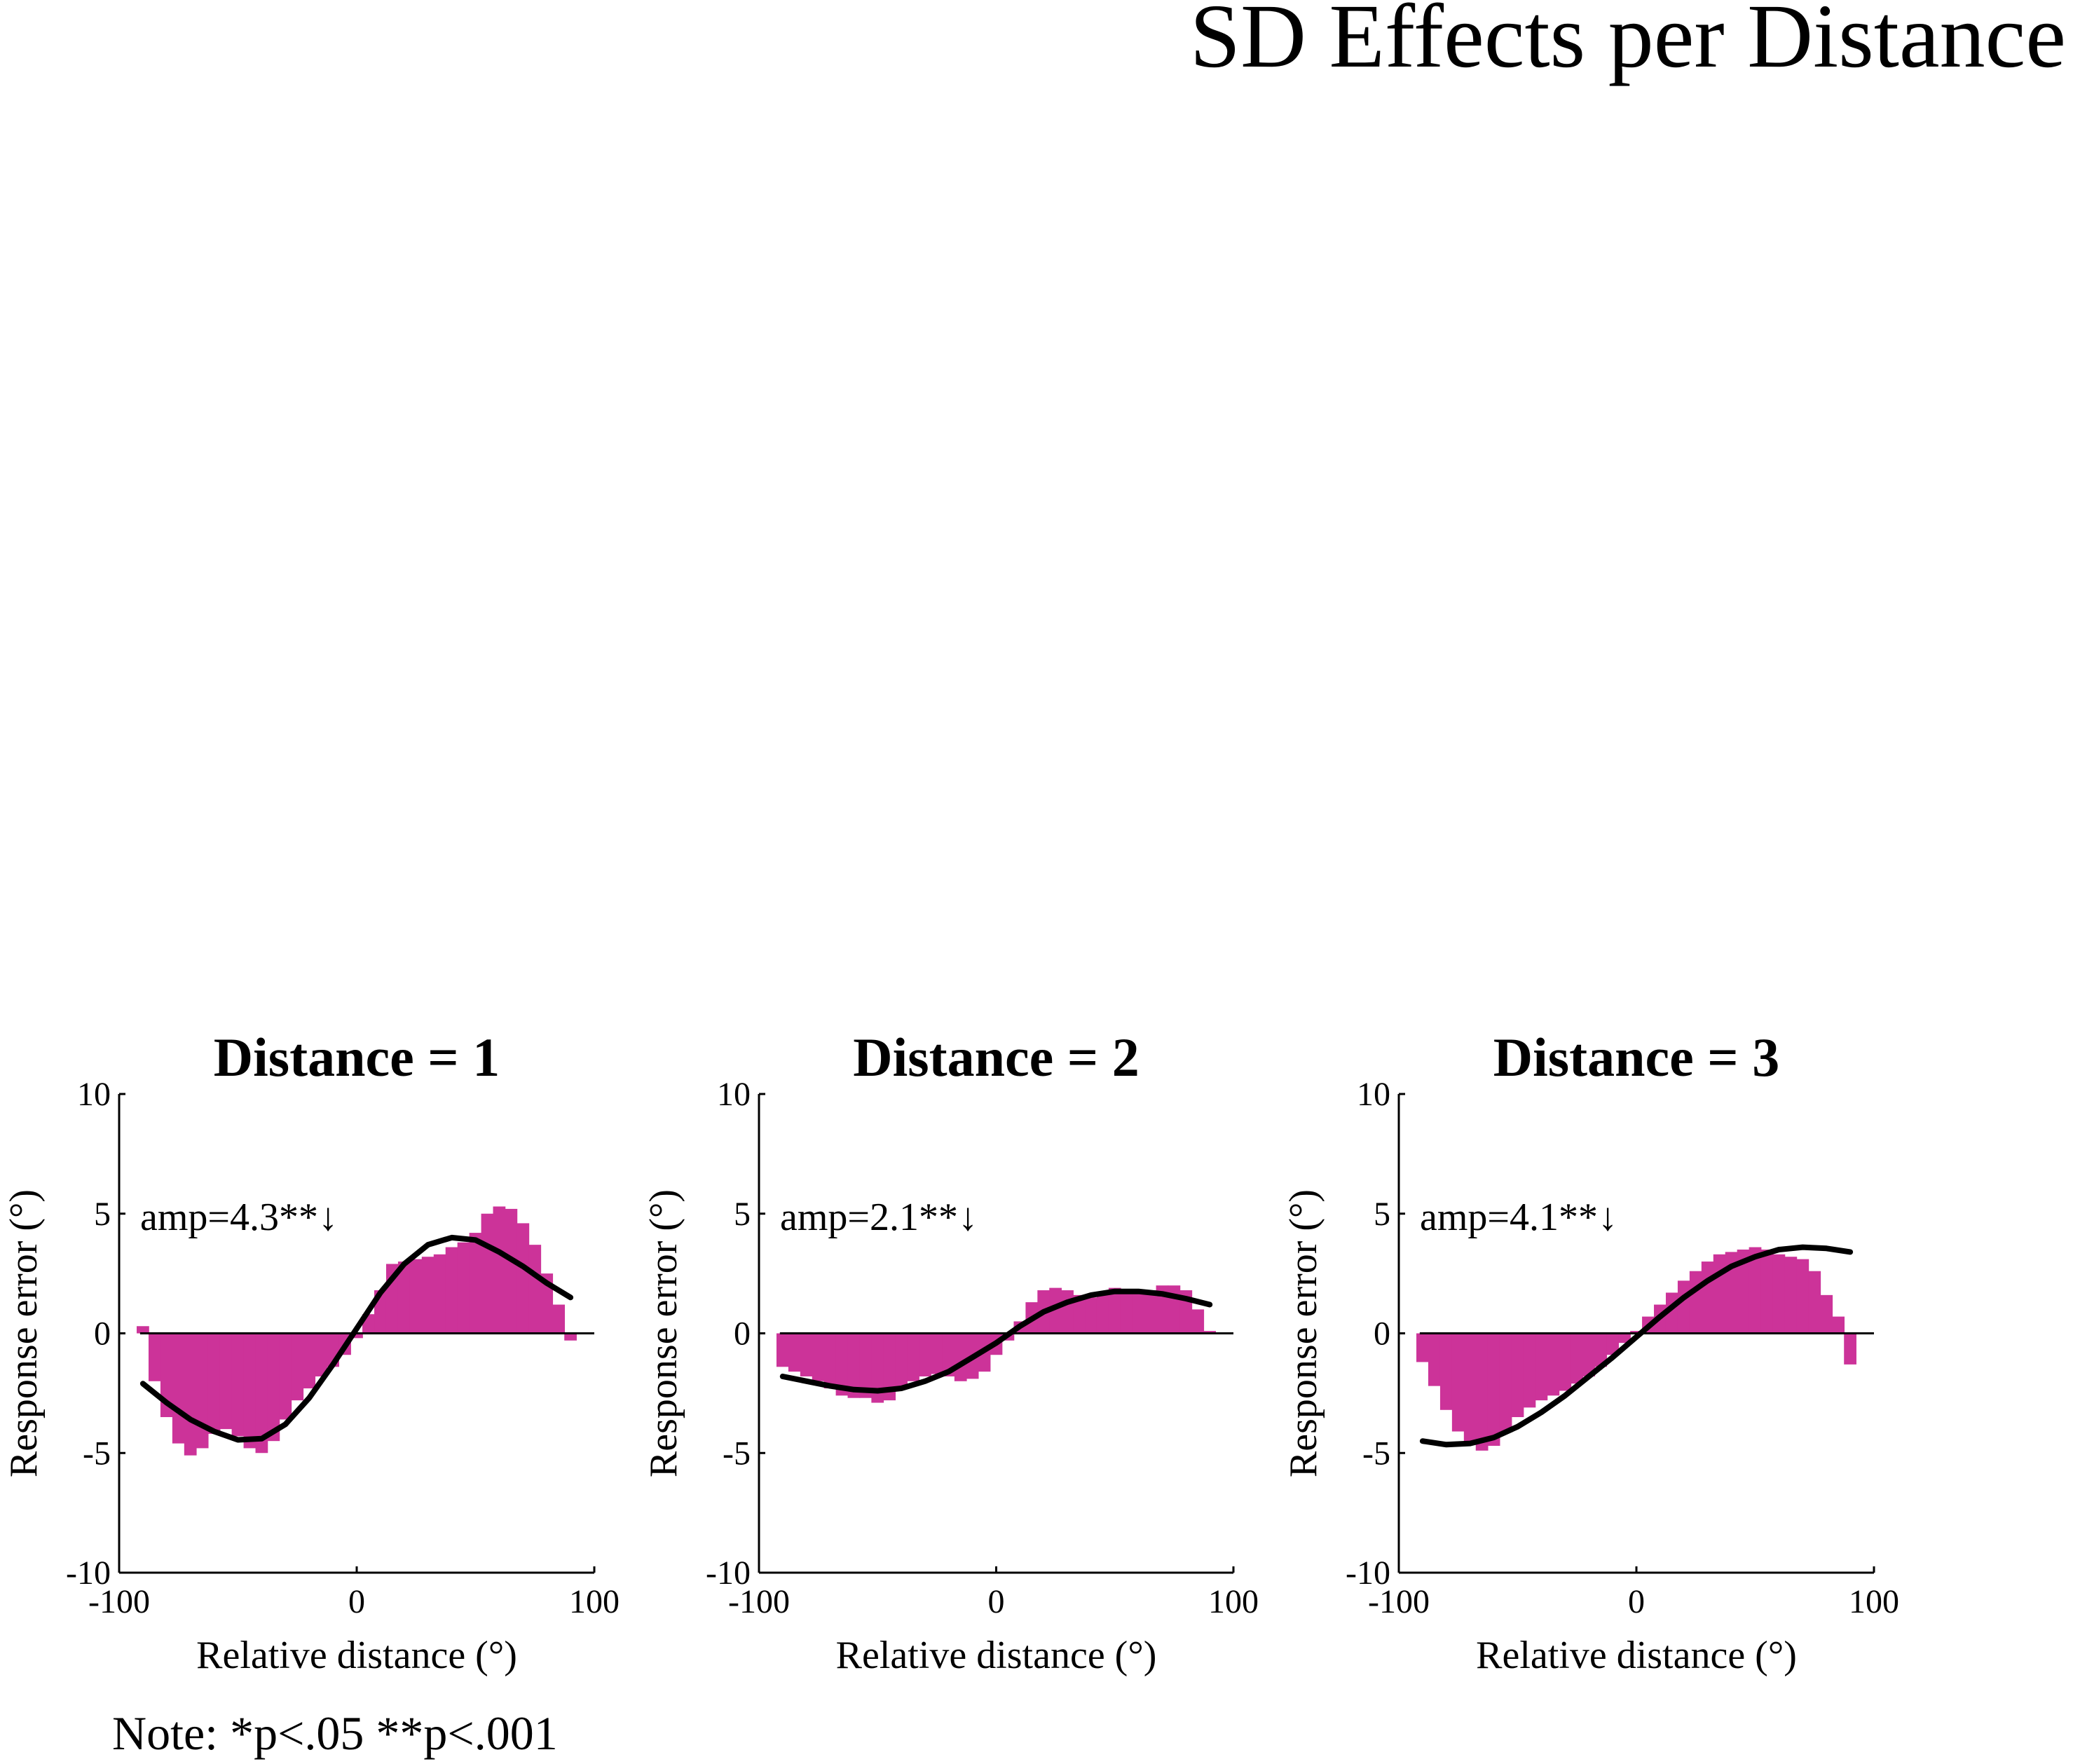 The width and height of the screenshot is (2073, 1764). I want to click on panel-title: Distance = 3, so click(1636, 1057).